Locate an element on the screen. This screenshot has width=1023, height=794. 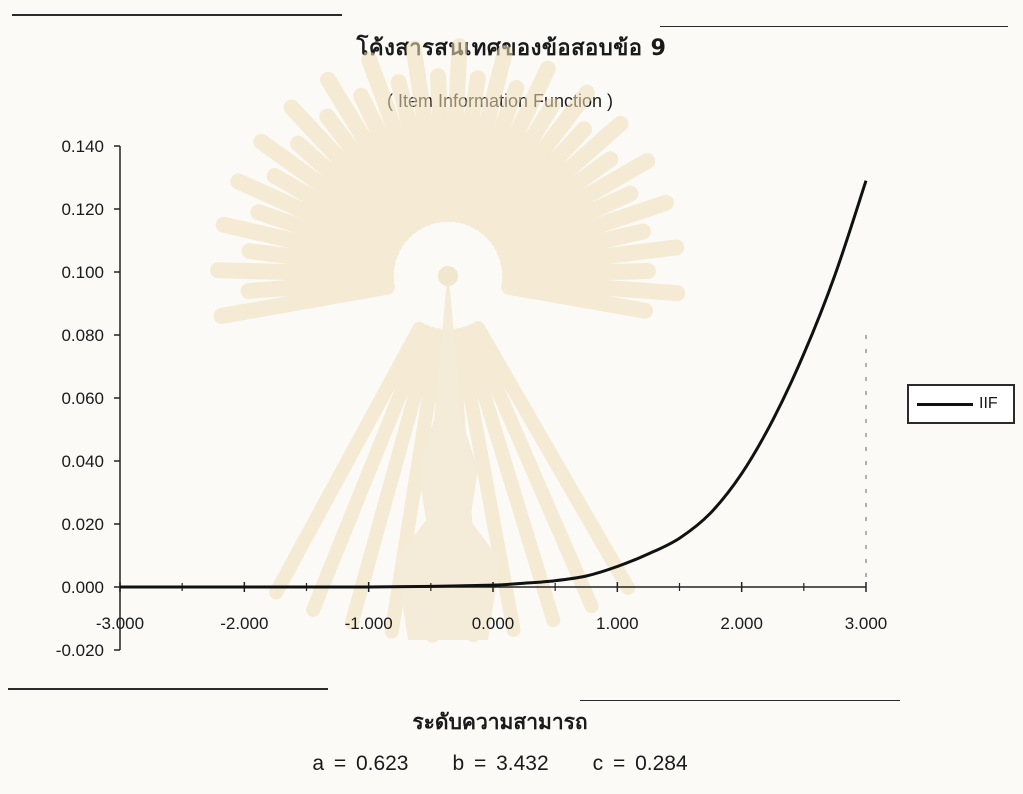
item-parameters: a = 0.623 b = 3.432 c = 0.284 is located at coordinates (500, 764).